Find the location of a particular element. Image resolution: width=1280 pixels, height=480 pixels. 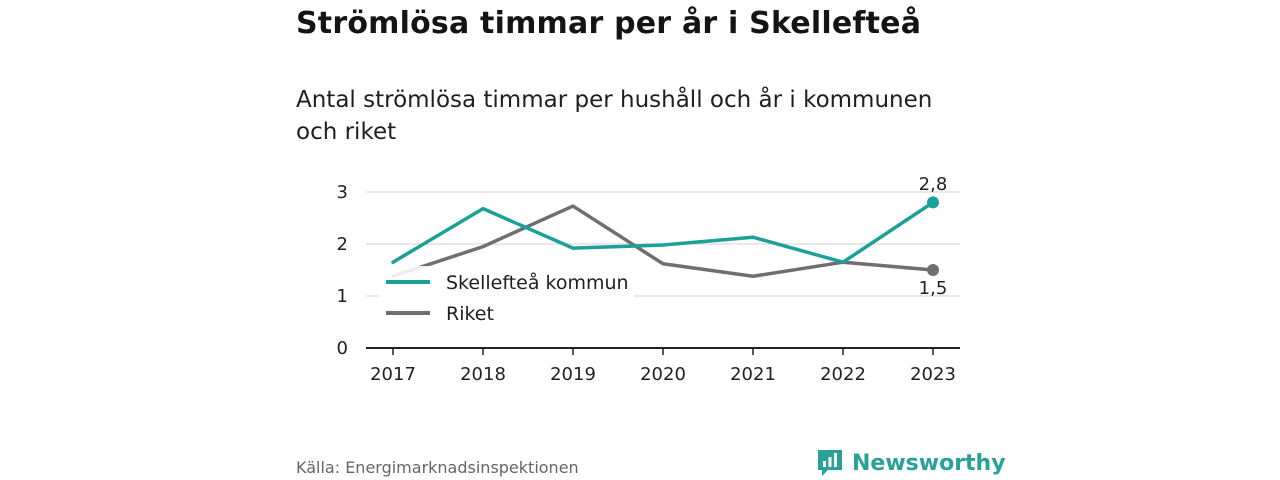

y-tick-label: 2 is located at coordinates (342, 244).